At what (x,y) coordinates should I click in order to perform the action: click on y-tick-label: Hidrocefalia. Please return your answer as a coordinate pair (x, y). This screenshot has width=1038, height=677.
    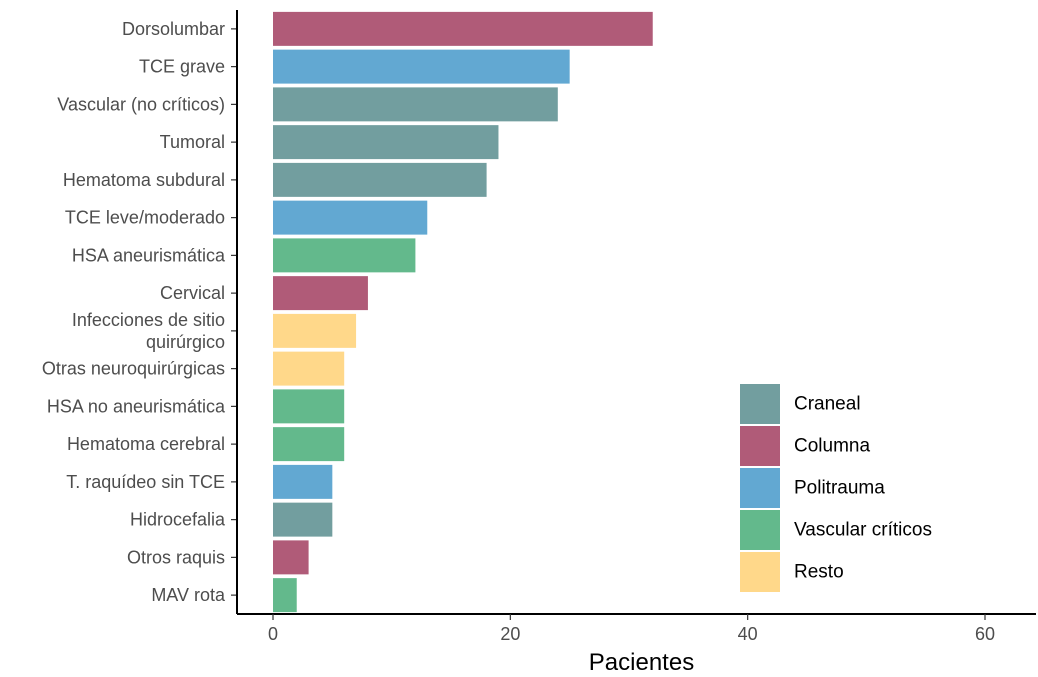
    Looking at the image, I should click on (178, 520).